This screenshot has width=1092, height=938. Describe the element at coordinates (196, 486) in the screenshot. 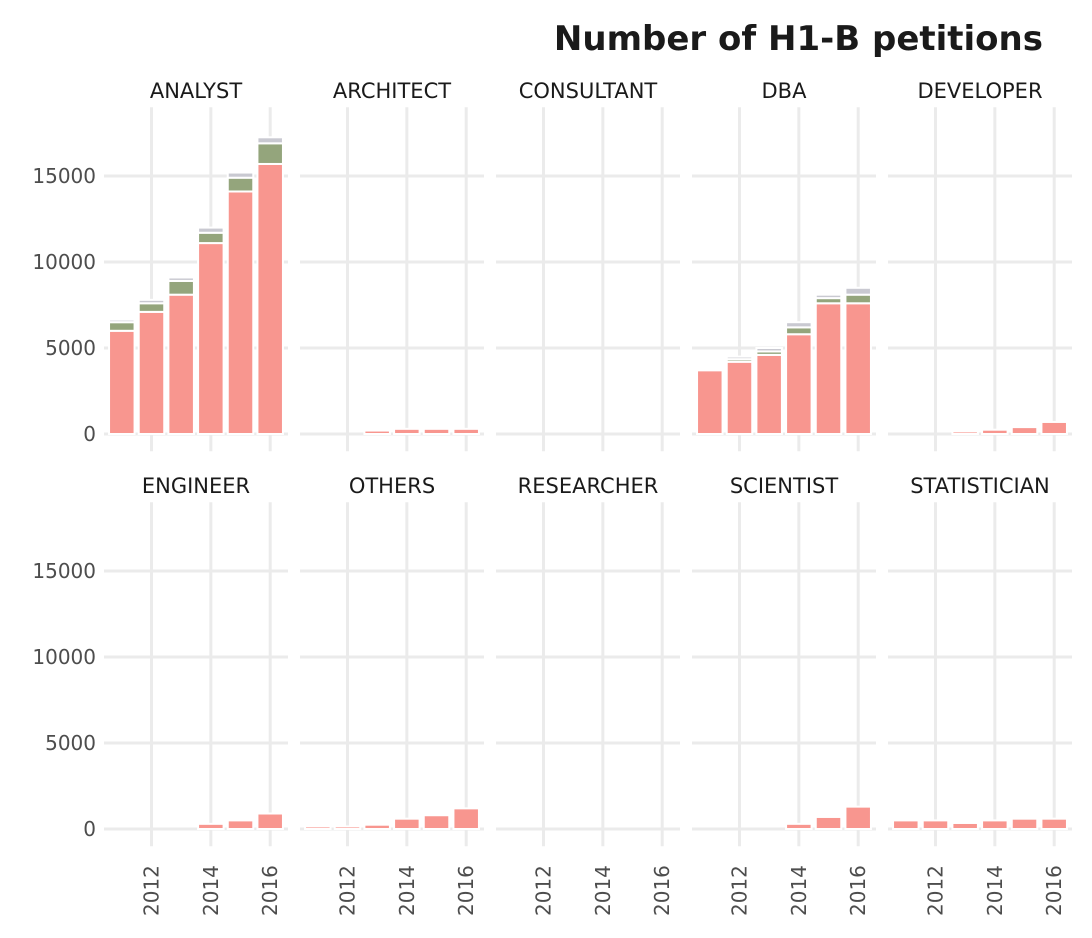

I see `facet-strip-label: ENGINEER` at that location.